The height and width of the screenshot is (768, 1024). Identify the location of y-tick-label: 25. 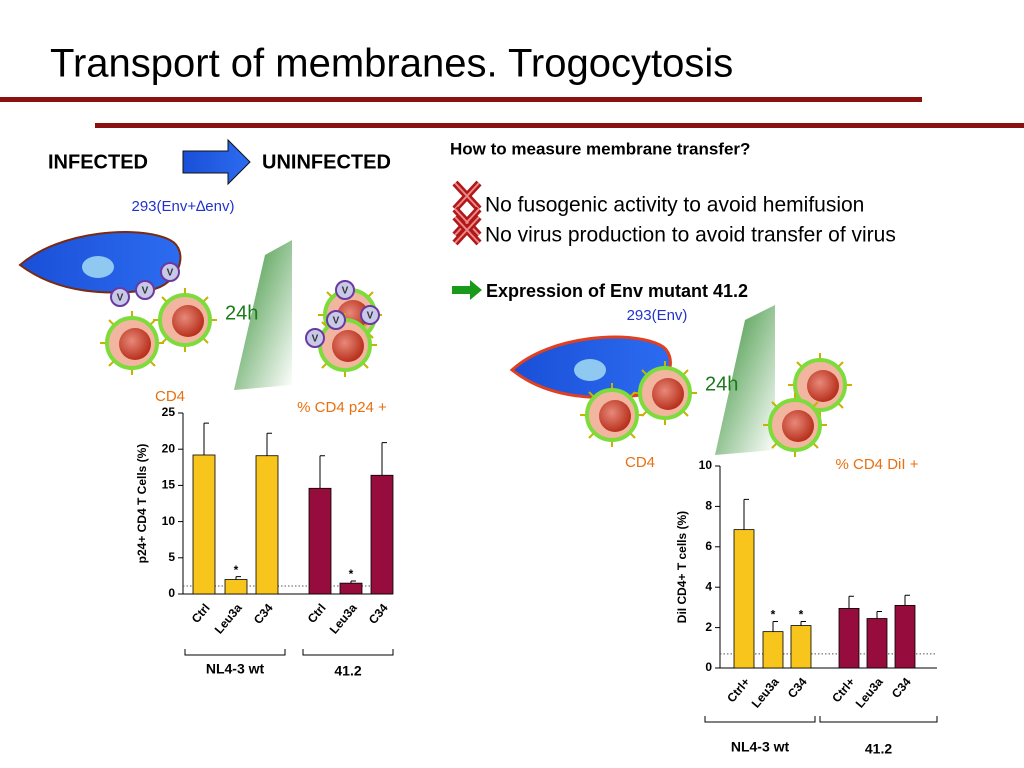
(169, 412).